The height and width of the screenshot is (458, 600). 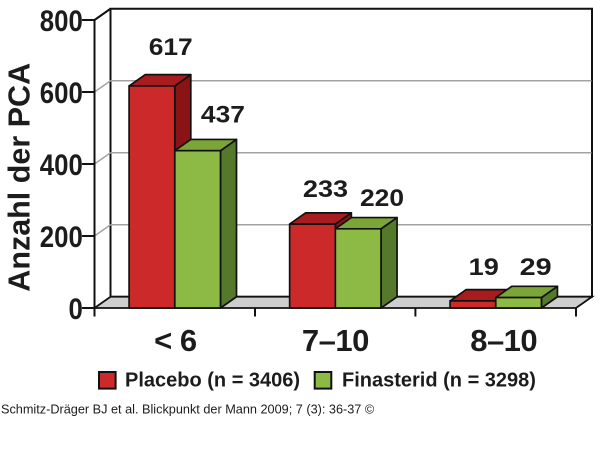 What do you see at coordinates (335, 340) in the screenshot?
I see `svg-text: 7–10` at bounding box center [335, 340].